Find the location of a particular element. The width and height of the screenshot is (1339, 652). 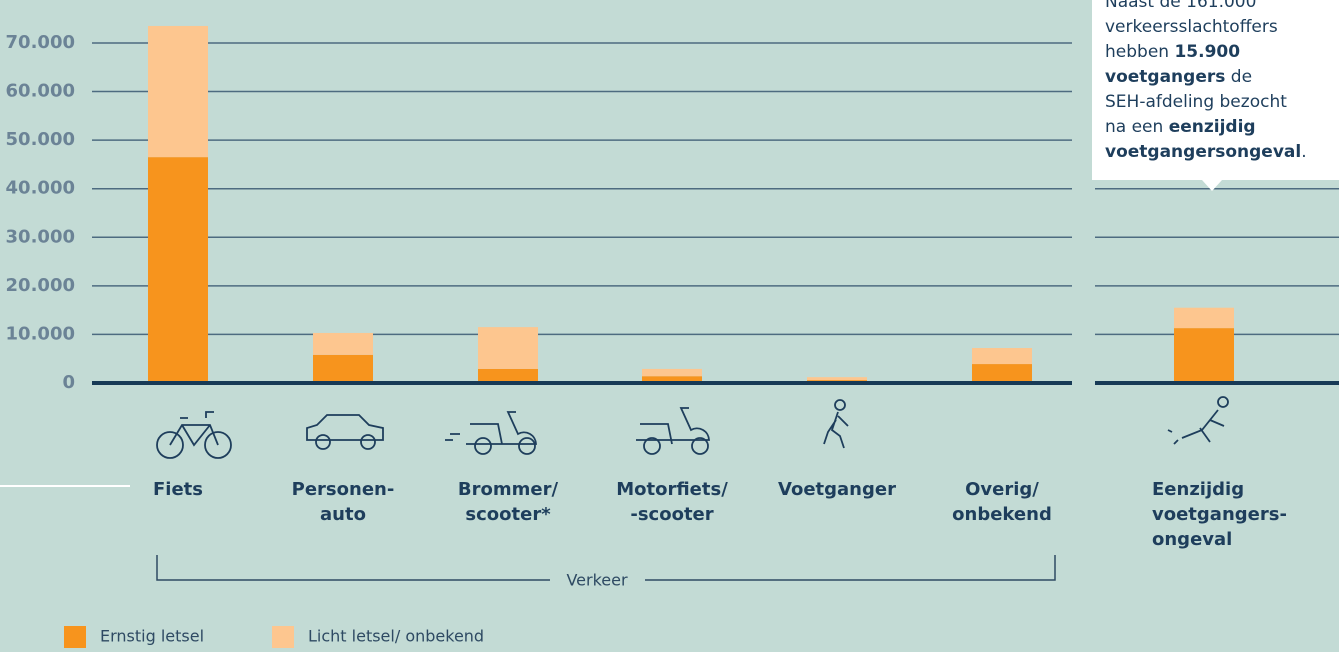

annotation-text: eenzijdig is located at coordinates (1212, 127).